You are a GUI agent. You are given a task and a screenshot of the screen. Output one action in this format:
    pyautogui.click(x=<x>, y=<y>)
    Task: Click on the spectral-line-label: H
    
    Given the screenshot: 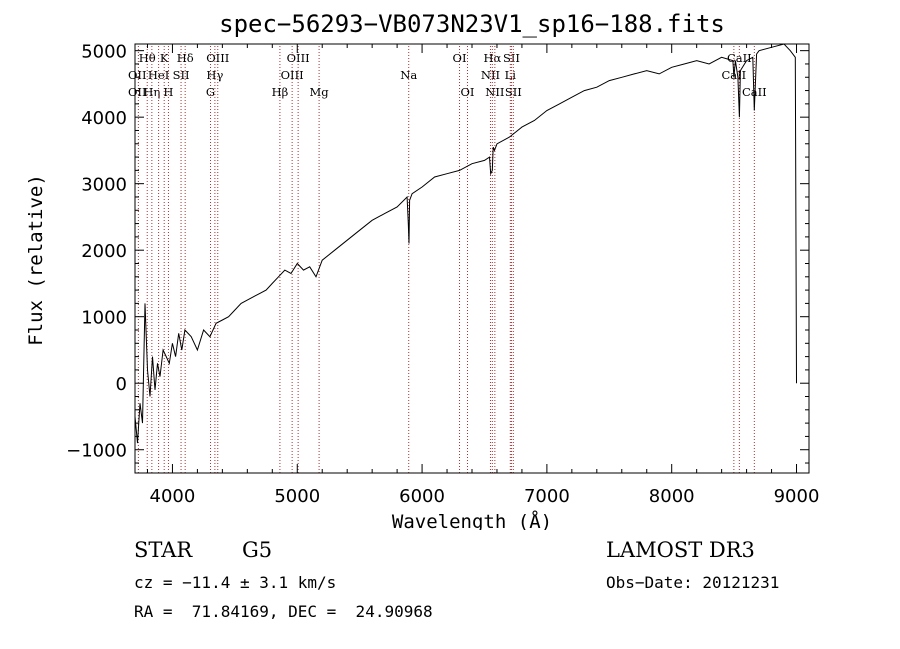 What is the action you would take?
    pyautogui.click(x=168, y=92)
    